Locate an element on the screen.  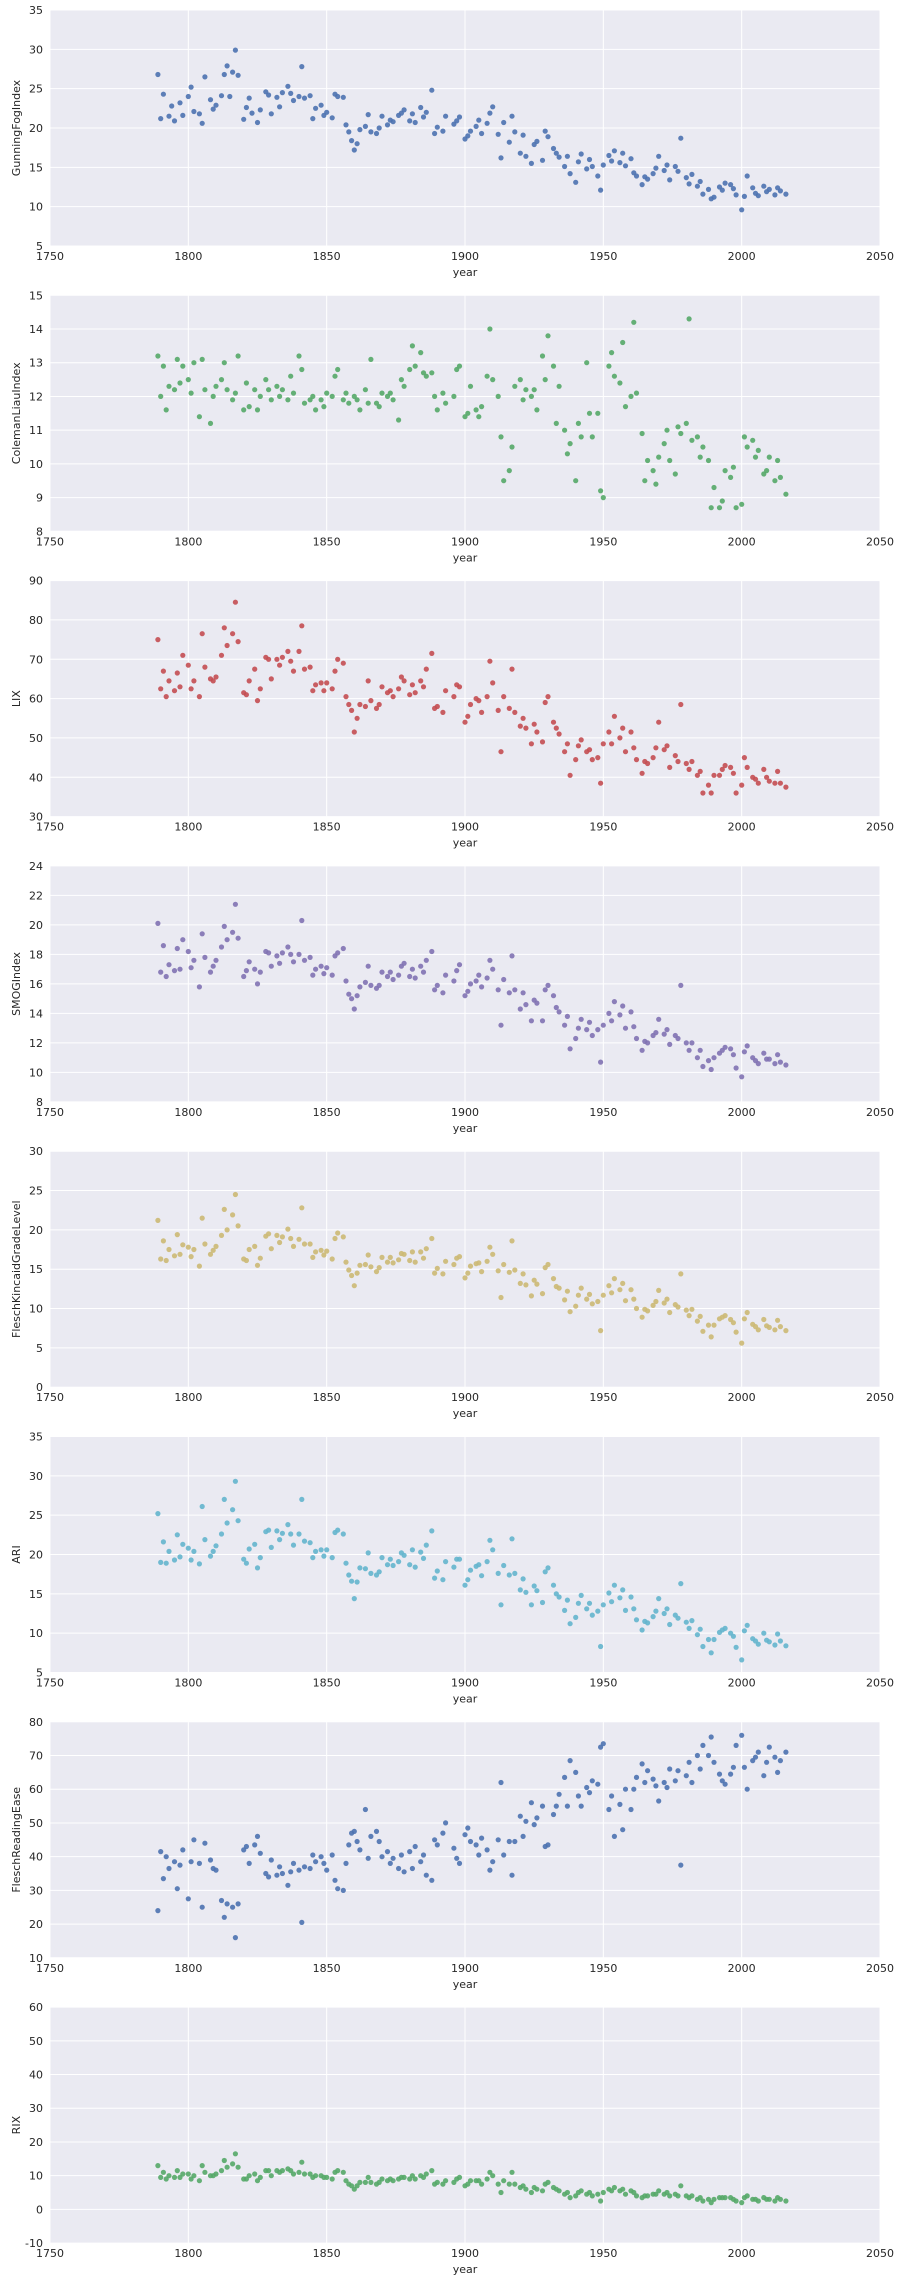
x-tick-label: 1950 is located at coordinates (603, 541).